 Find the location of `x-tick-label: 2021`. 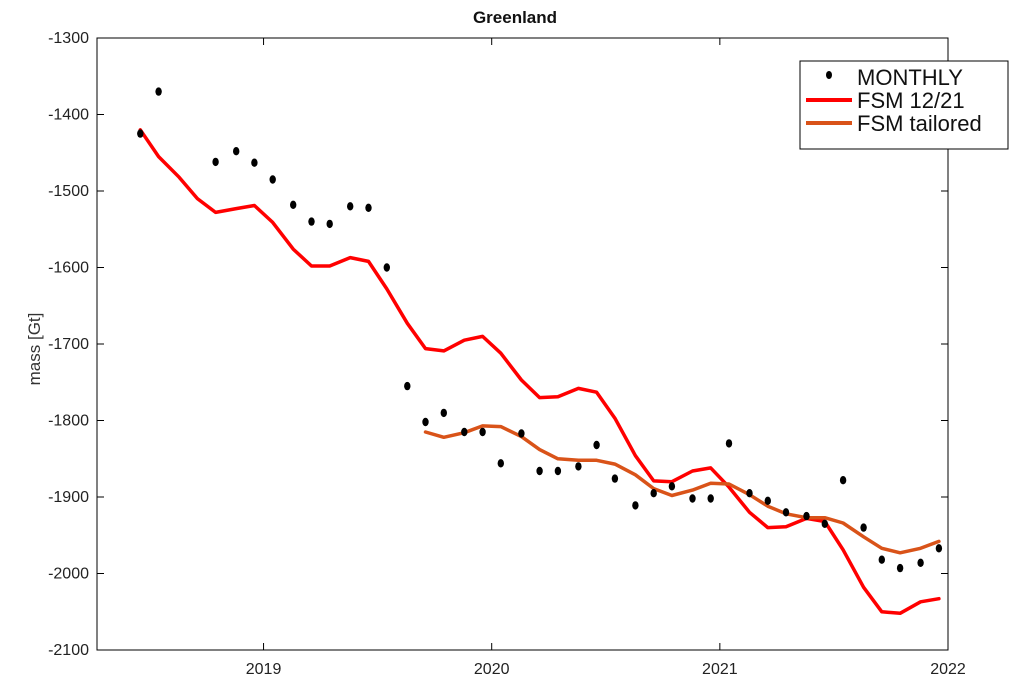

x-tick-label: 2021 is located at coordinates (720, 669).